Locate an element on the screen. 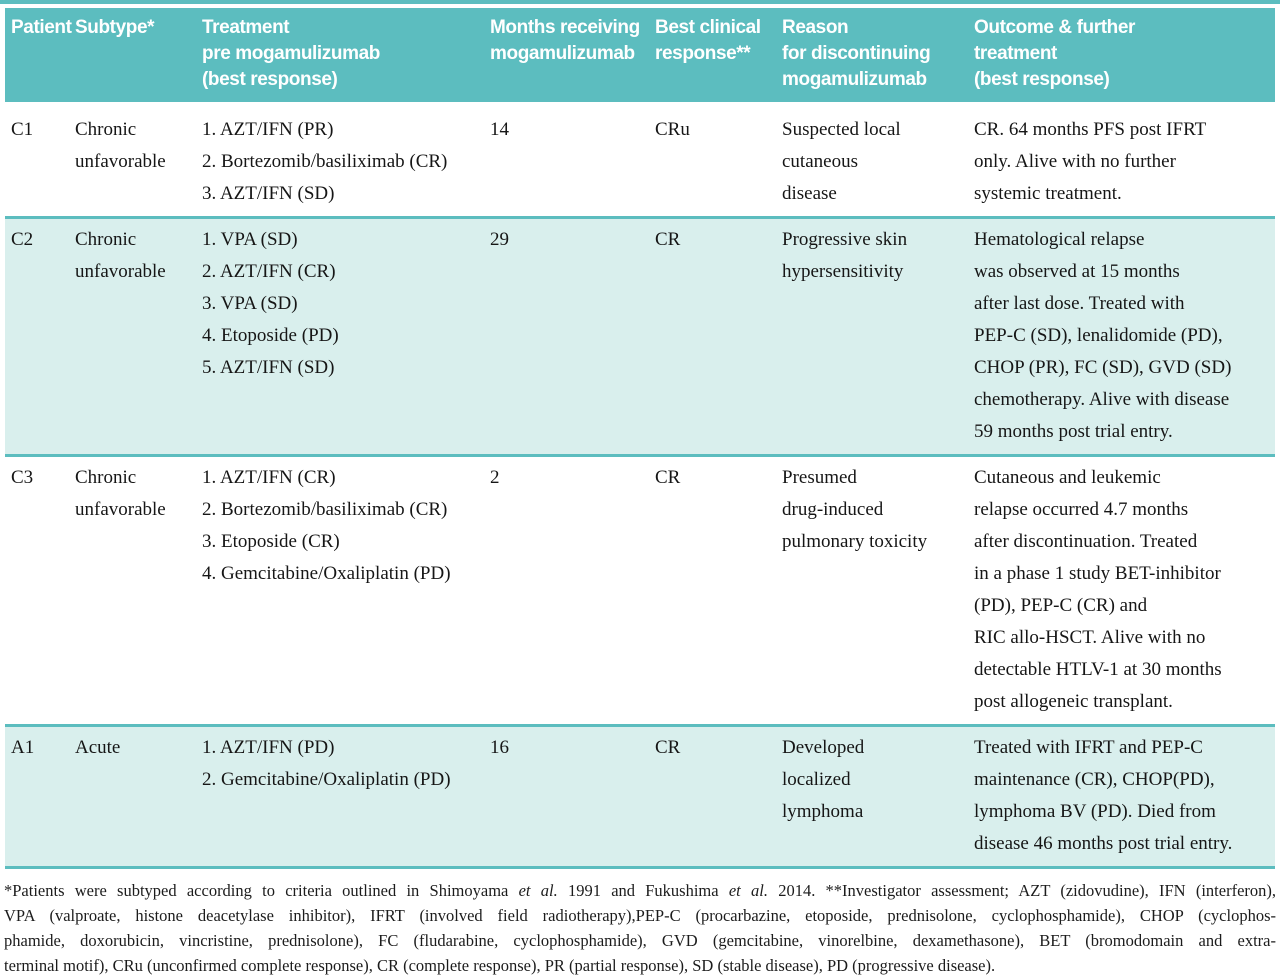 The image size is (1280, 978). cell-reason: Developed localized lymphoma is located at coordinates (823, 779).